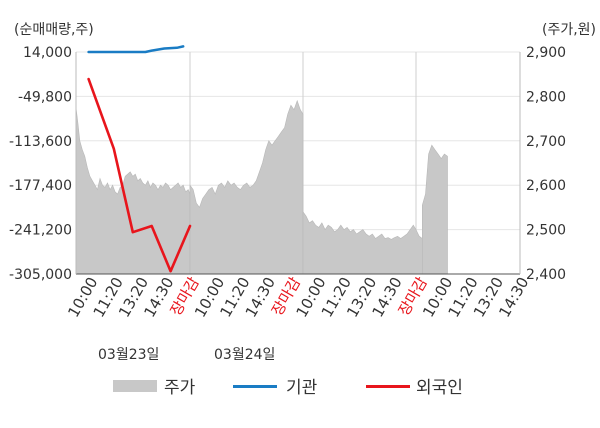 The width and height of the screenshot is (600, 428). Describe the element at coordinates (135, 386) in the screenshot. I see `legend-swatch-price` at that location.